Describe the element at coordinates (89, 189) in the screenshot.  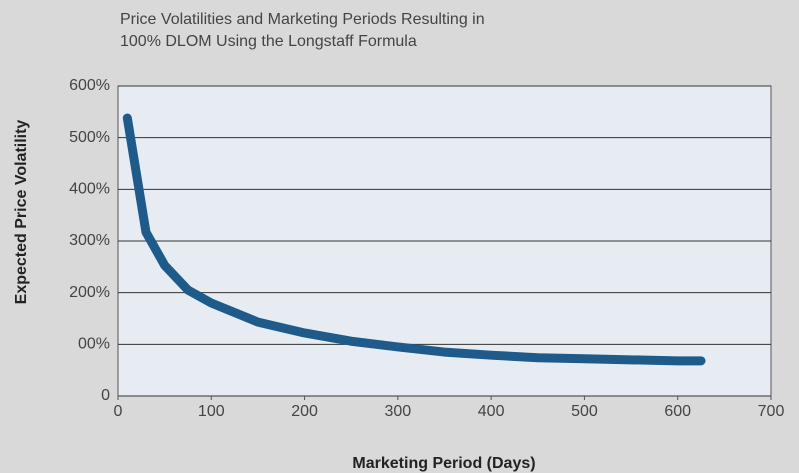
I see `y-tick-label: 400%` at that location.